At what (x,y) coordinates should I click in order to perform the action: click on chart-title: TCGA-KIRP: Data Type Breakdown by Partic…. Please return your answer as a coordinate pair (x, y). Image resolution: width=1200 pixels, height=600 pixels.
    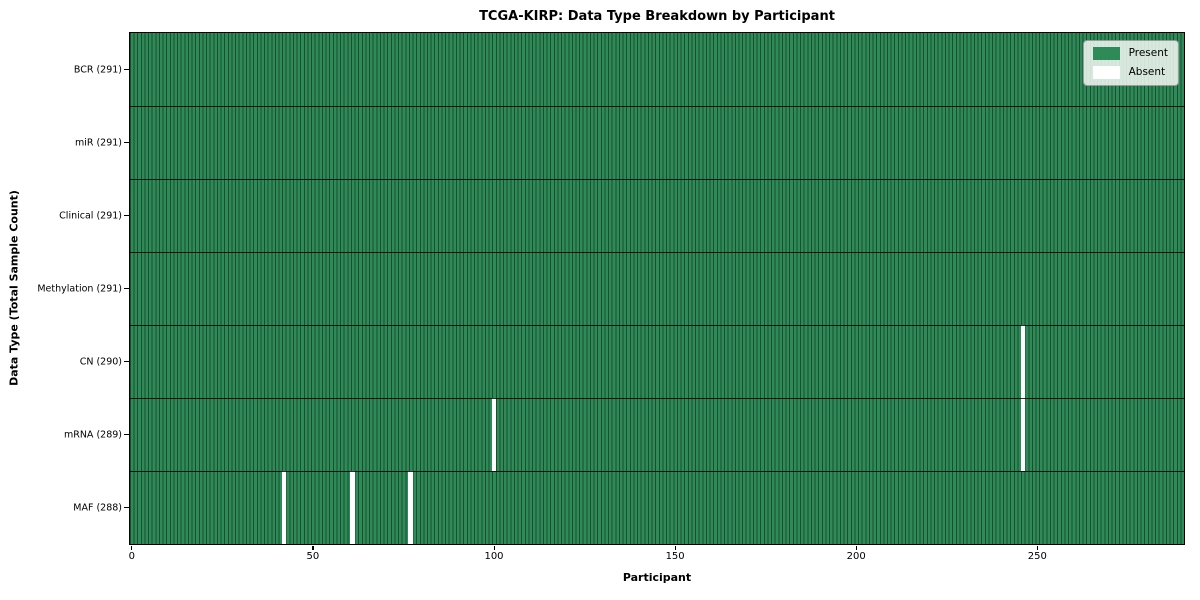
    Looking at the image, I should click on (657, 16).